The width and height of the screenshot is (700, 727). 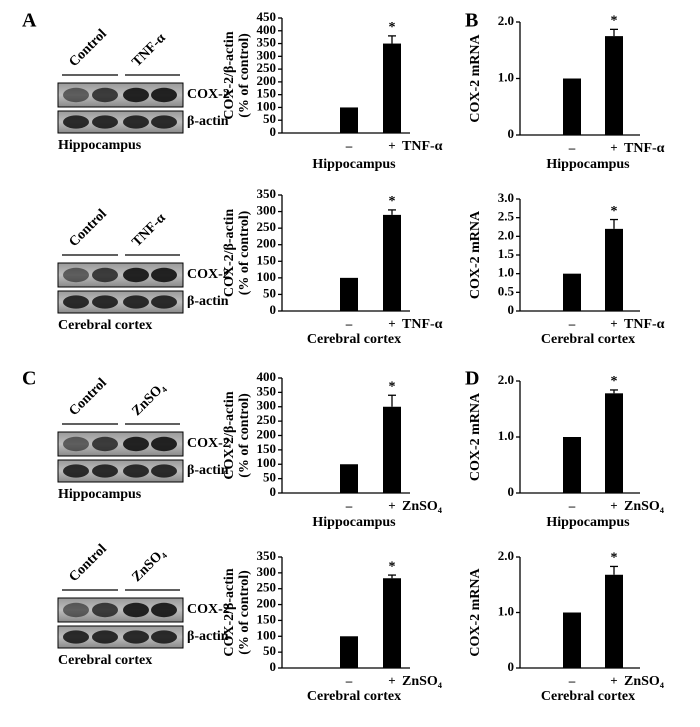 I want to click on panel-letter: C, so click(x=29, y=379).